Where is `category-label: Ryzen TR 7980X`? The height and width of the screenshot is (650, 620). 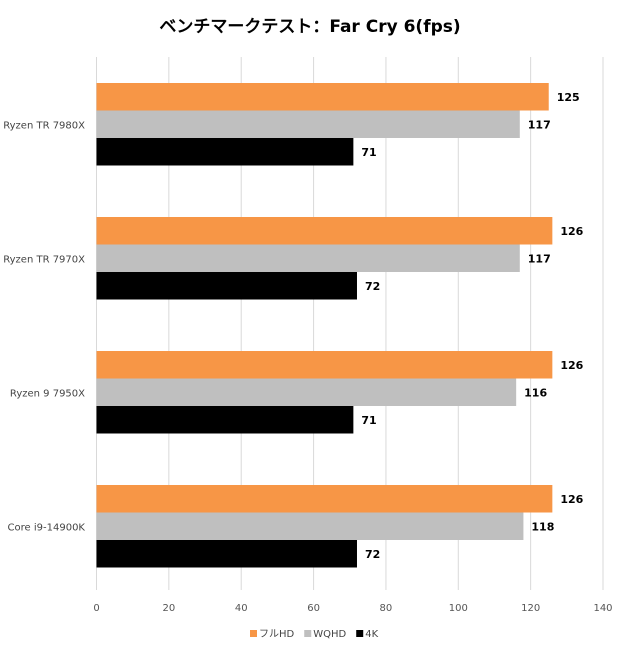 category-label: Ryzen TR 7980X is located at coordinates (44, 125).